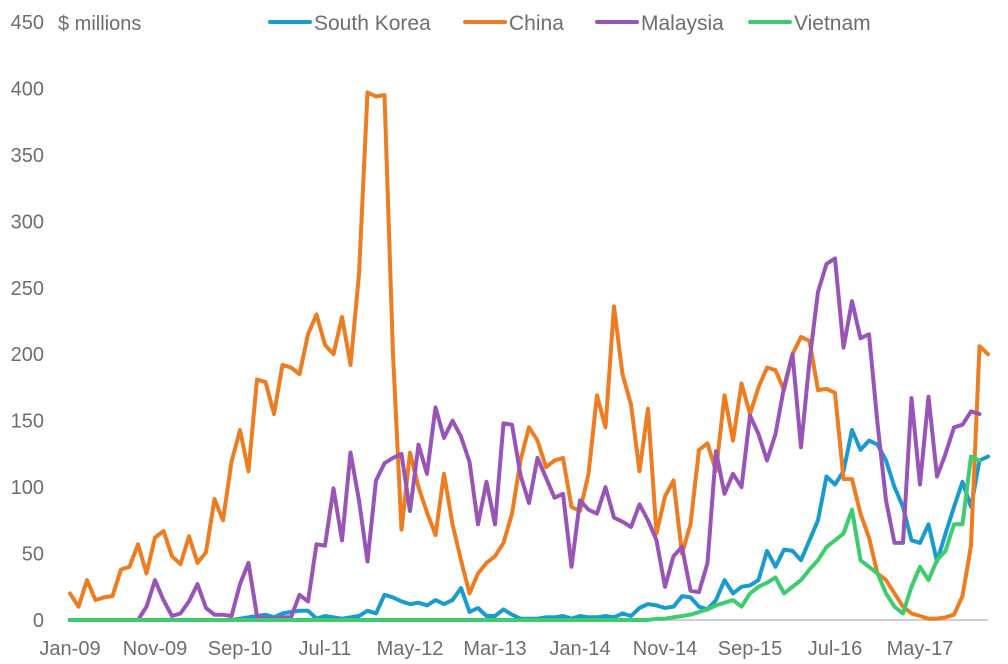 This screenshot has width=1008, height=664. I want to click on y-tick-label: 150, so click(27, 422).